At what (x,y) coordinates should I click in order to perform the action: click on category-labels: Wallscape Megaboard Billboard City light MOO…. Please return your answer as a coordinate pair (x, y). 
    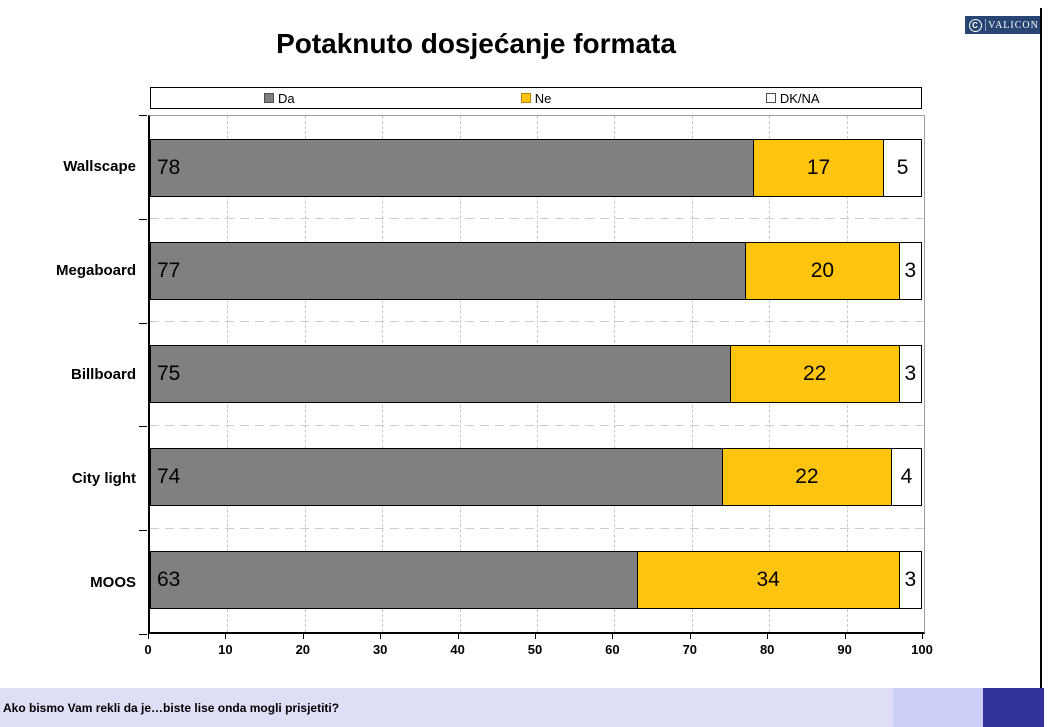
    Looking at the image, I should click on (68, 374).